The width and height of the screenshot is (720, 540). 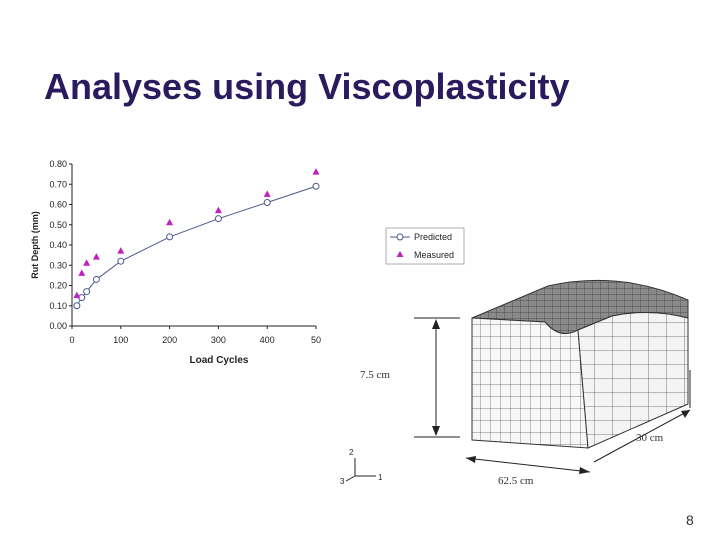 What do you see at coordinates (433, 237) in the screenshot?
I see `legend-predicted-label: Predicted` at bounding box center [433, 237].